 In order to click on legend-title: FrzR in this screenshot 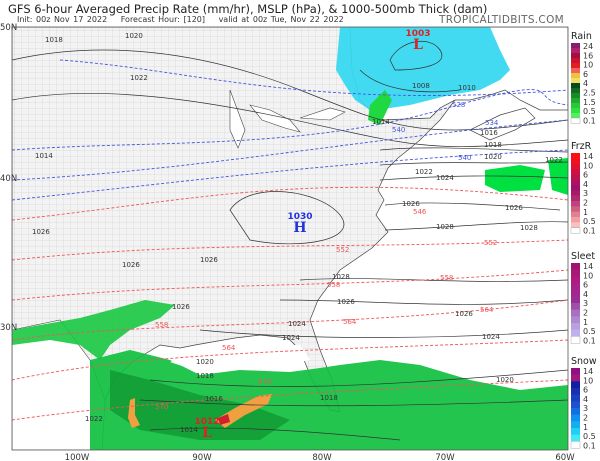, I will do `click(581, 146)`.